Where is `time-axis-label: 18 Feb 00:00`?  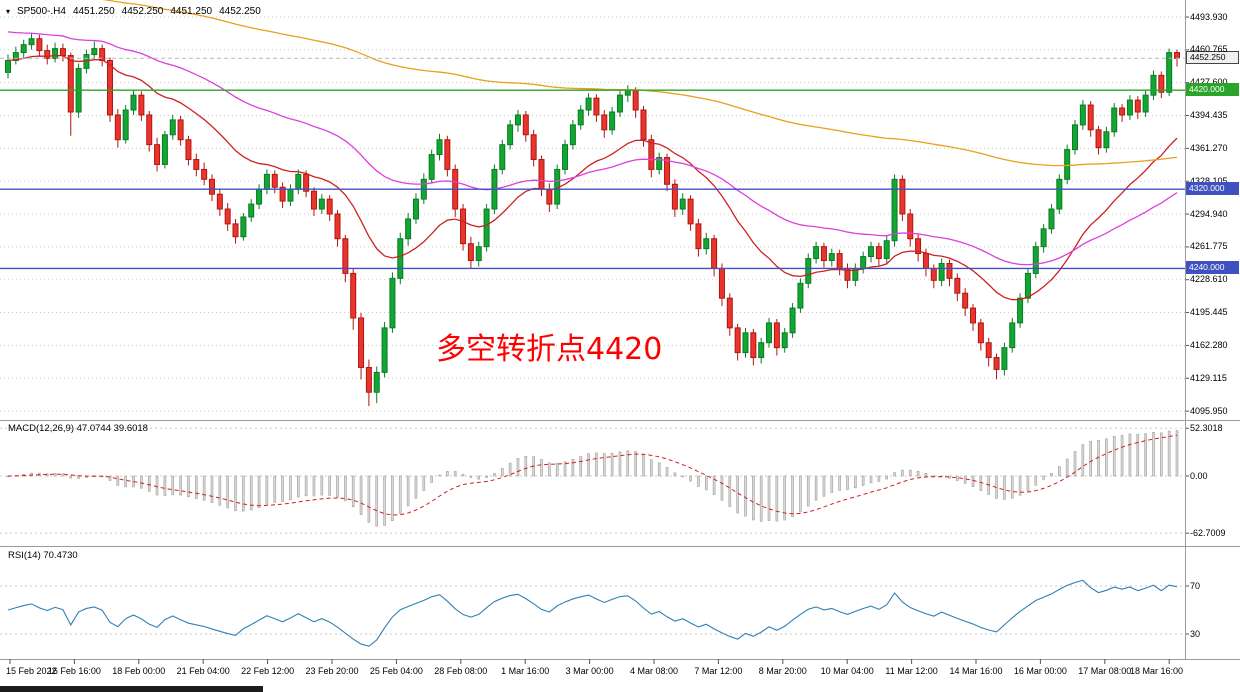 time-axis-label: 18 Feb 00:00 is located at coordinates (139, 671).